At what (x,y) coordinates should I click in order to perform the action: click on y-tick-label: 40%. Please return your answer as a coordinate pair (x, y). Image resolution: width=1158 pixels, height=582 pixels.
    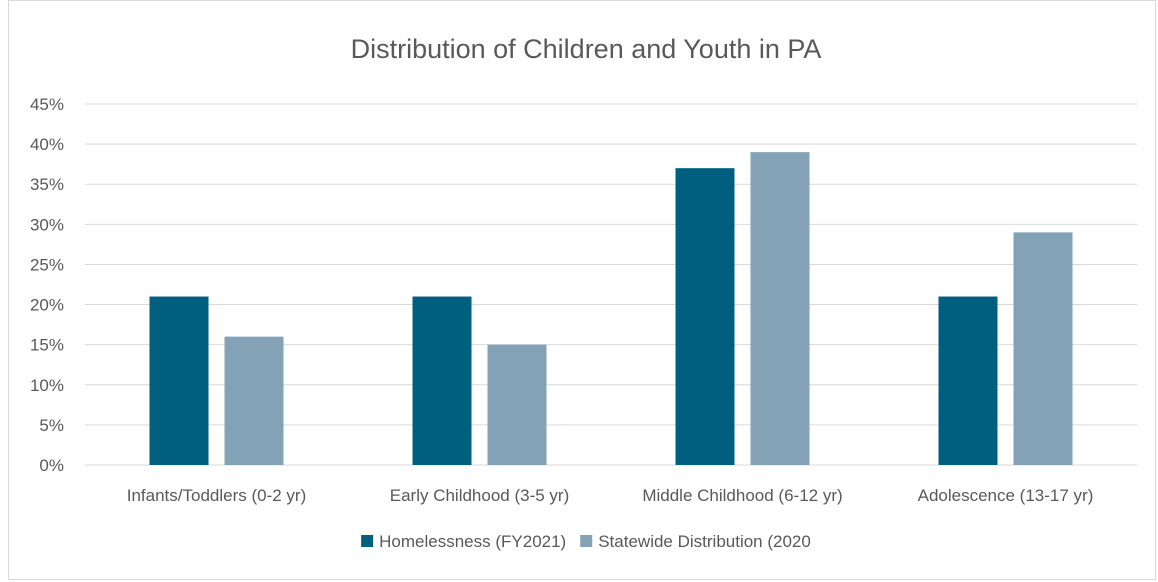
    Looking at the image, I should click on (47, 144).